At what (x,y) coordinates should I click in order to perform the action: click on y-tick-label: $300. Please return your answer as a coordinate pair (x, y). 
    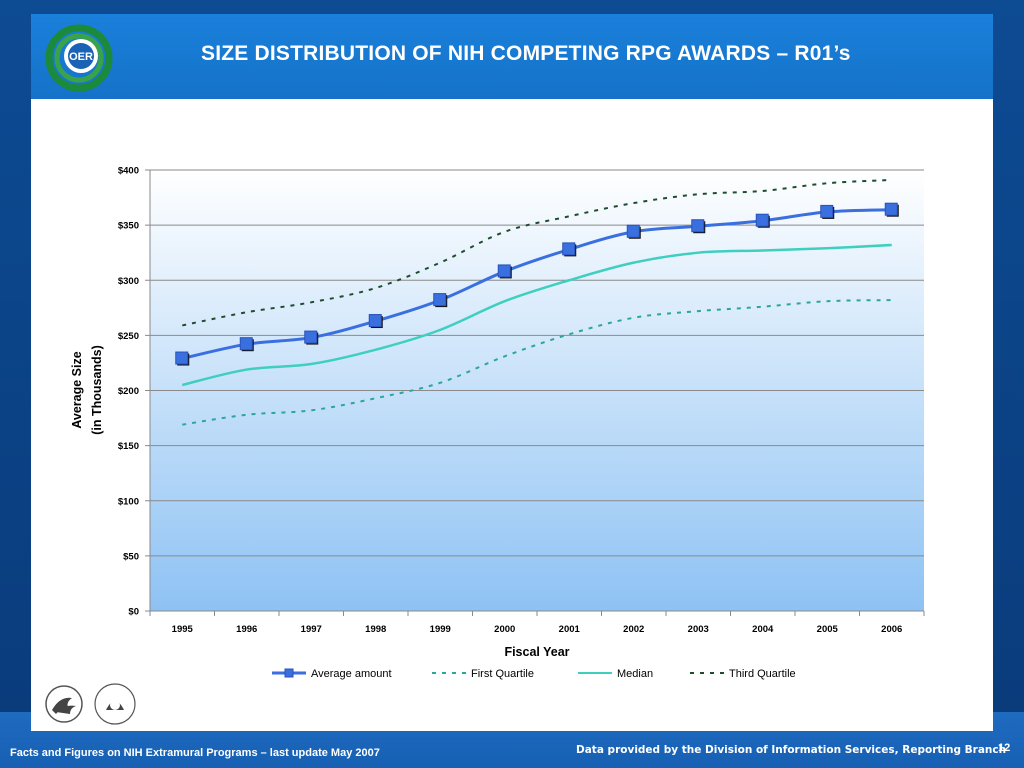
    Looking at the image, I should click on (128, 281).